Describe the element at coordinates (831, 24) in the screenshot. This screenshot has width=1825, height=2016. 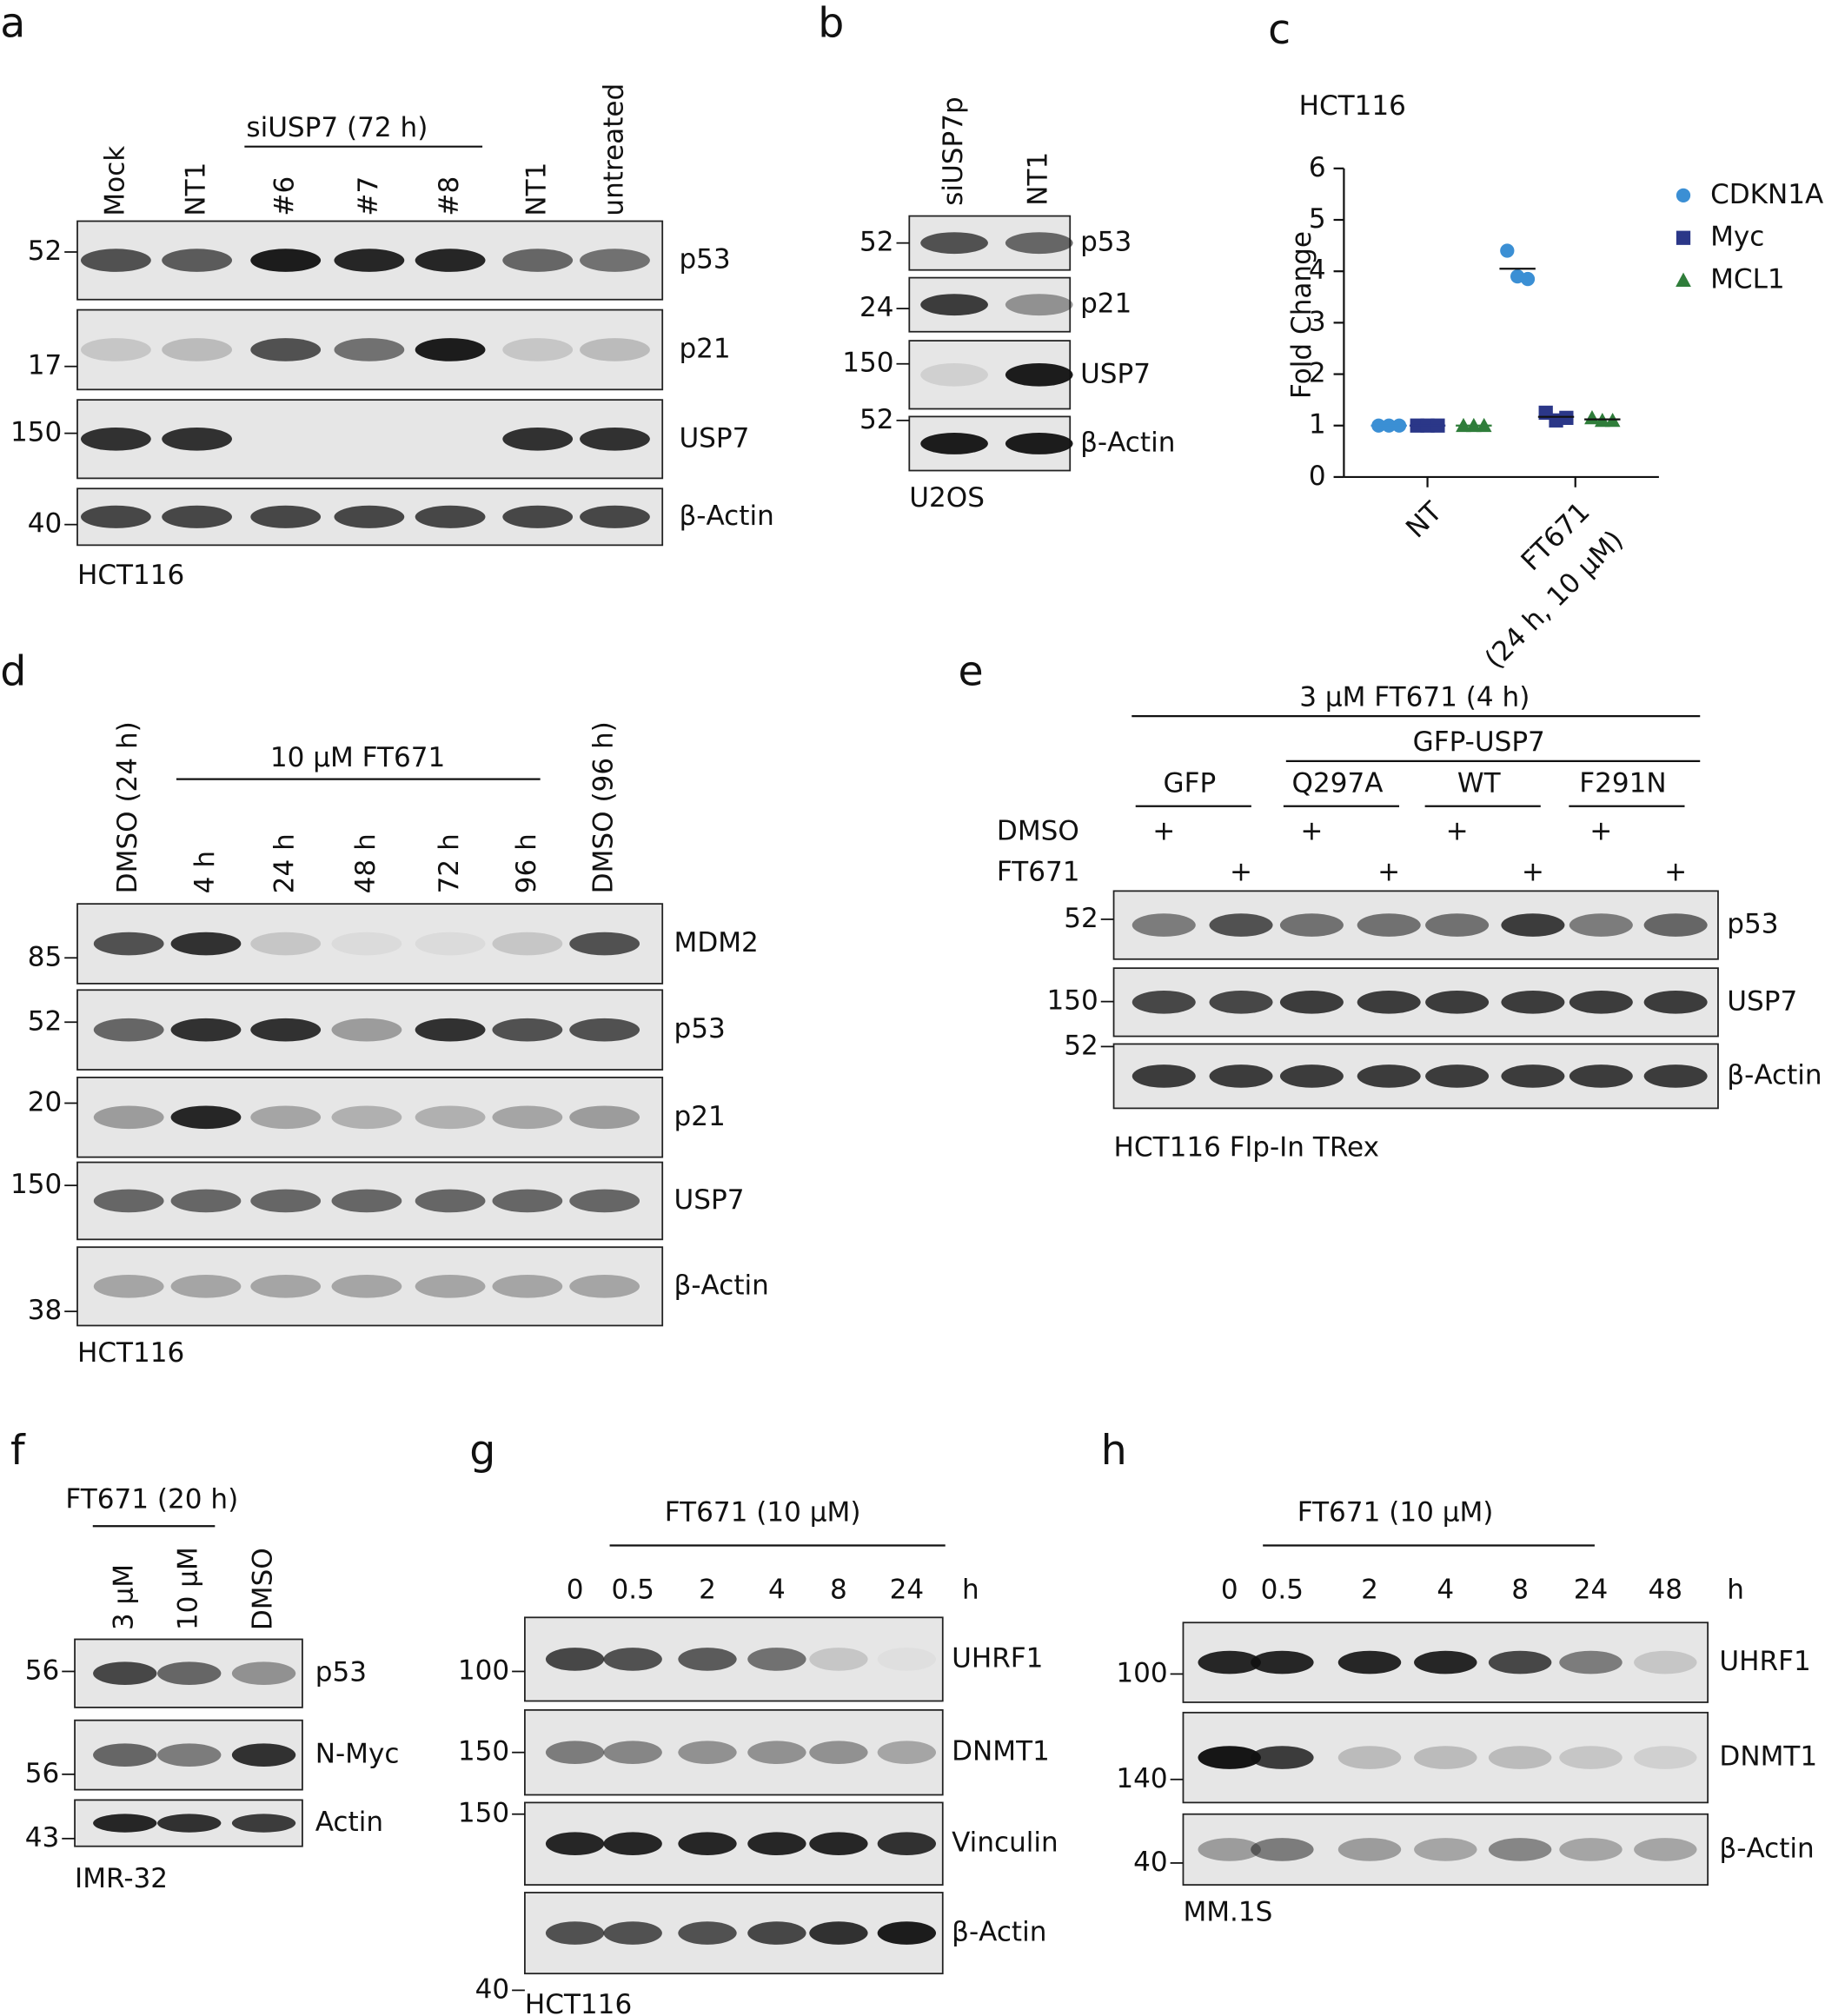
I see `panel-letter: b` at that location.